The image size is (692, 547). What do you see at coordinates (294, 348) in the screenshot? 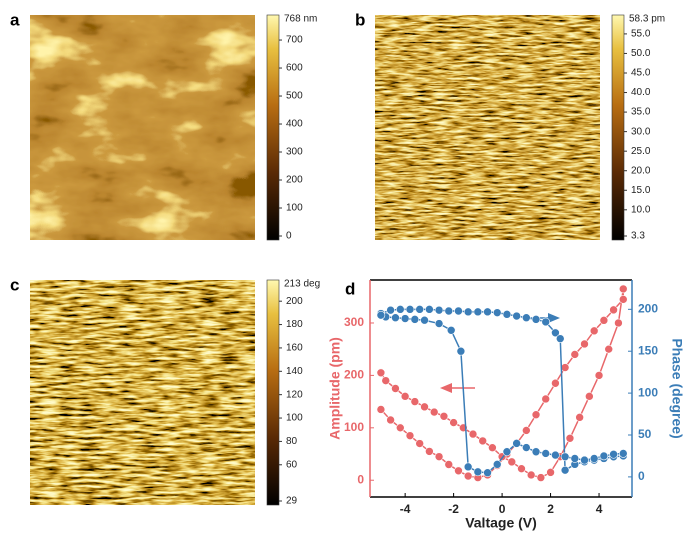
I see `colorbar-tick-label: 160` at bounding box center [294, 348].